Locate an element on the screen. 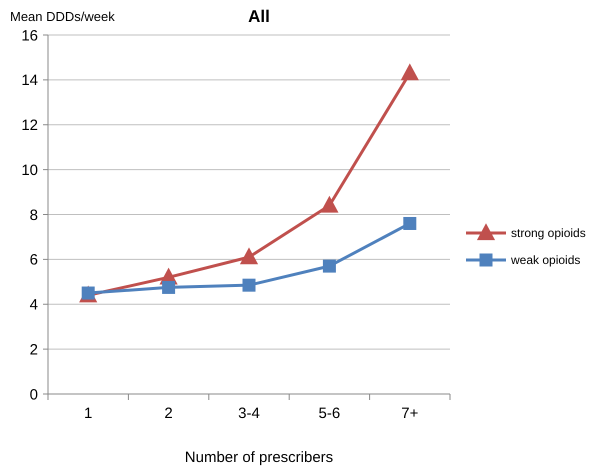 The image size is (590, 470). y-tick-label: 8 is located at coordinates (34, 215).